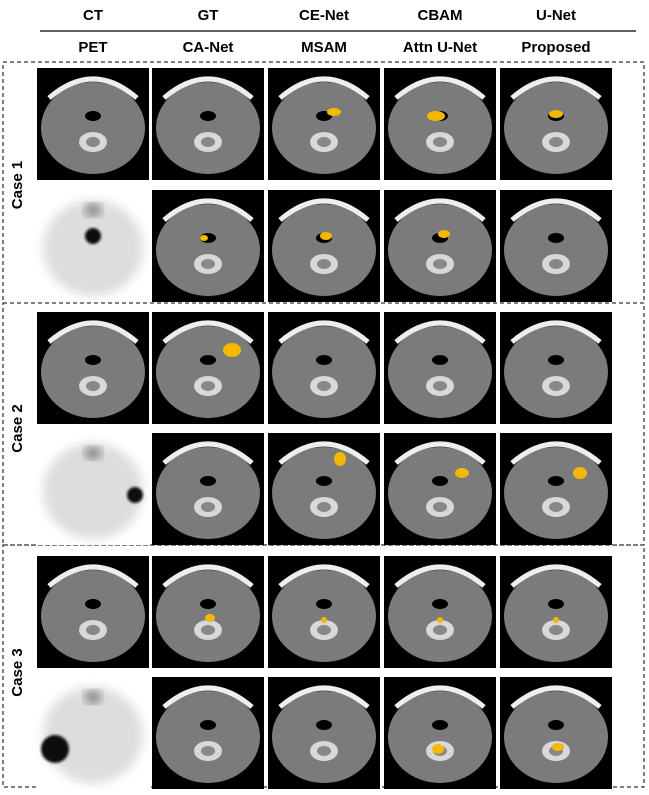 The image size is (649, 795). I want to click on column-header: CT, so click(93, 15).